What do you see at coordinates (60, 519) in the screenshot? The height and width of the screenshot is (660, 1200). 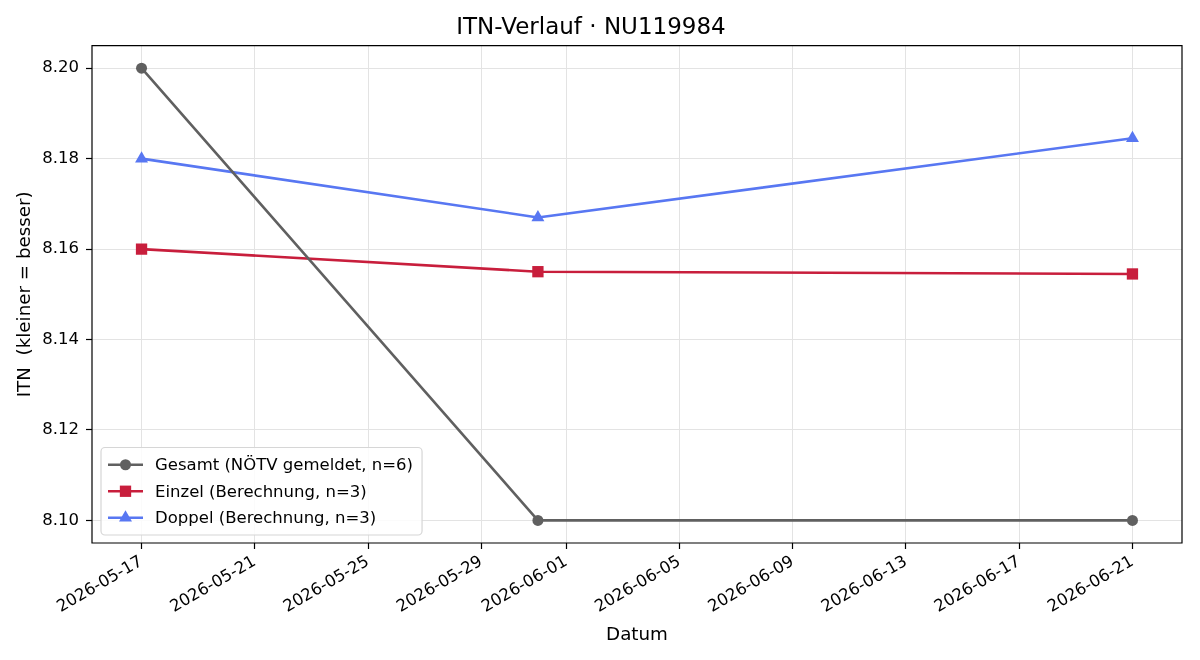 I see `y-tick-label: 8.10` at bounding box center [60, 519].